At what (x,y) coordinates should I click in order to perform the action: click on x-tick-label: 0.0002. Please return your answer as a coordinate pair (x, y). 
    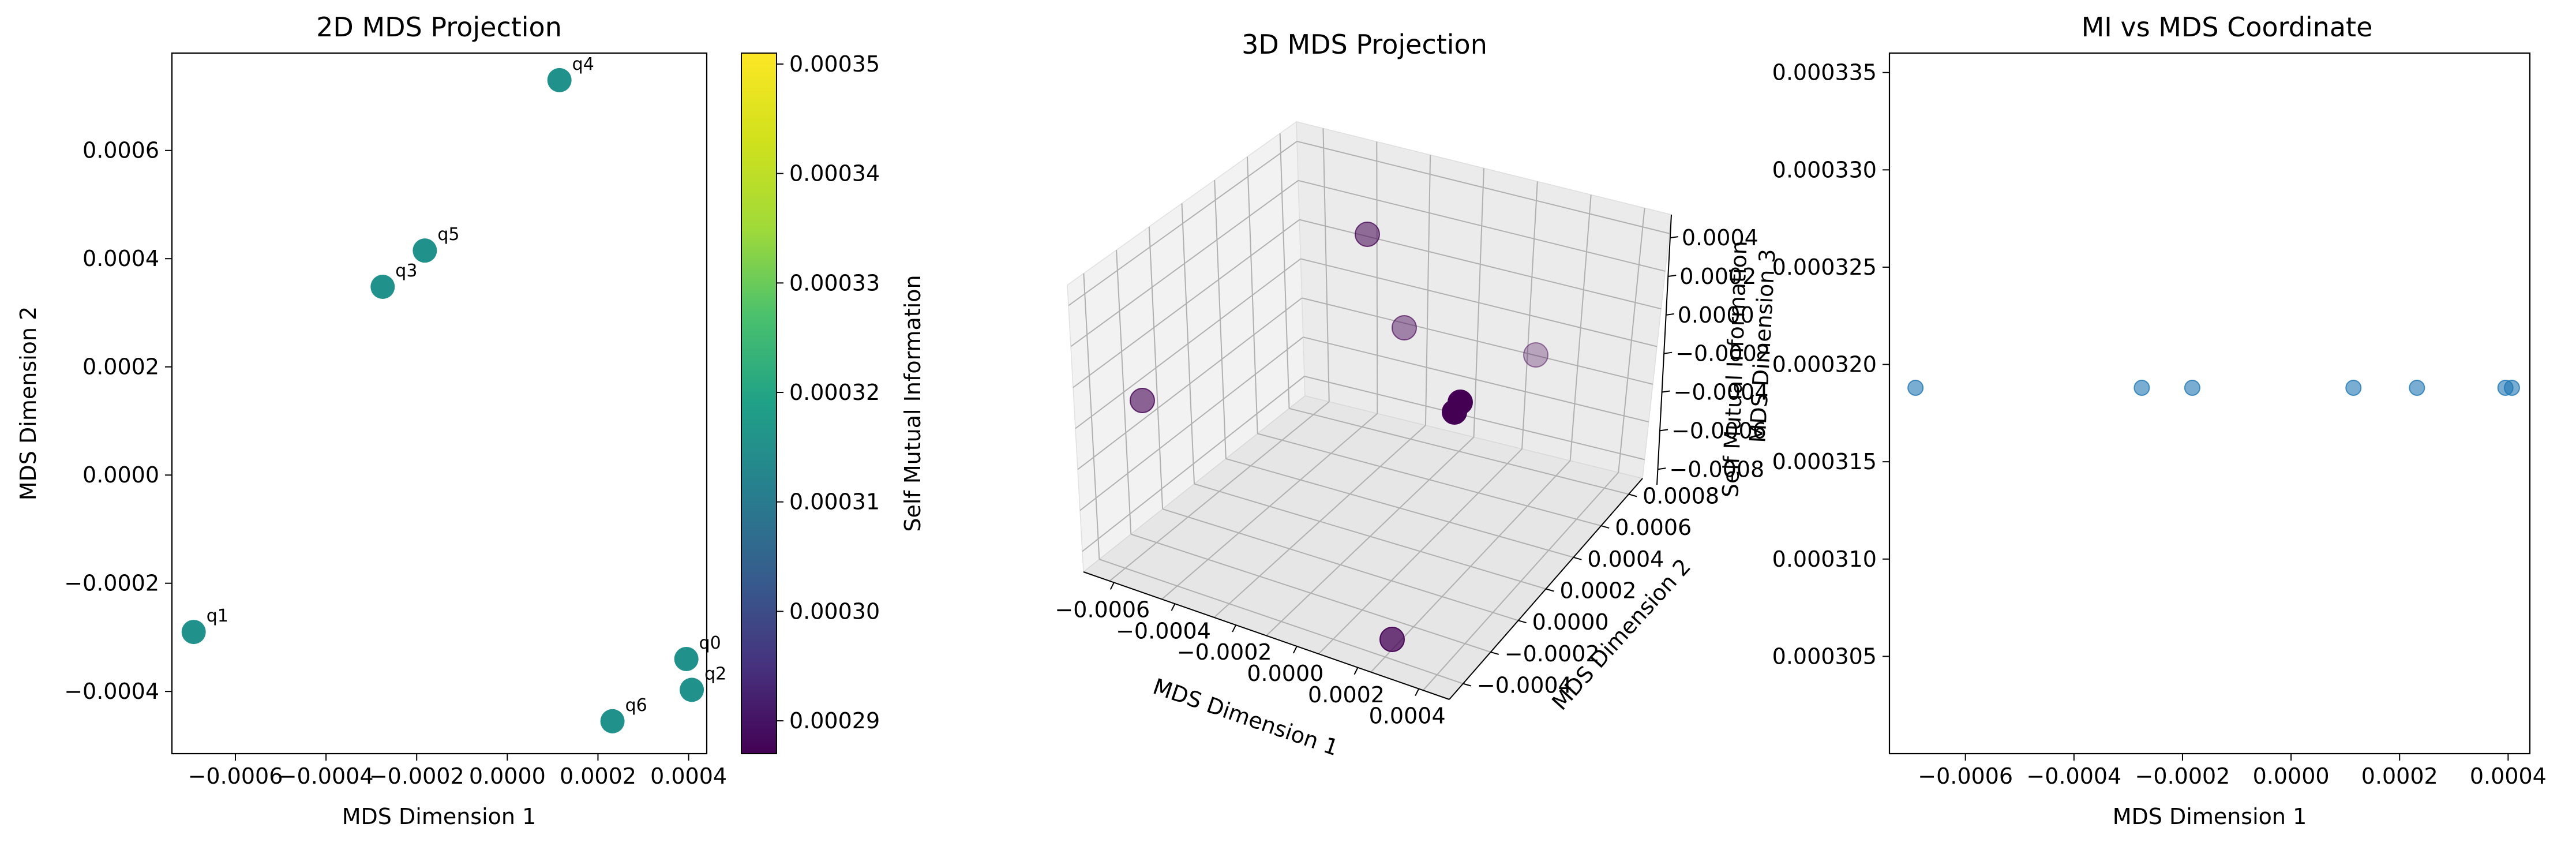
    Looking at the image, I should click on (598, 776).